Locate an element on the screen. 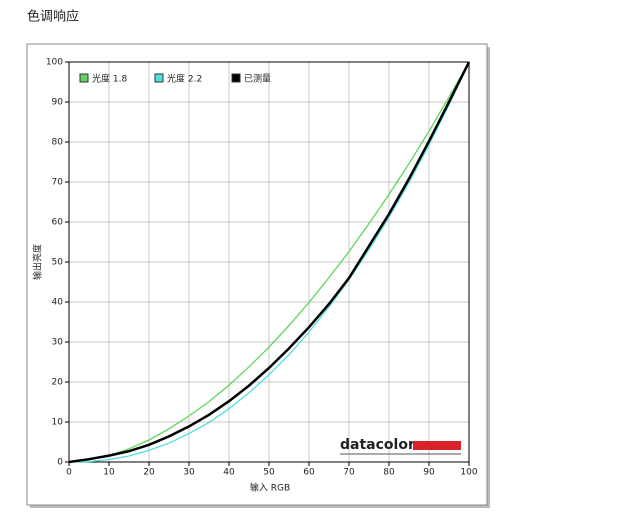 This screenshot has width=640, height=530. y-tick-label: 20 is located at coordinates (58, 383).